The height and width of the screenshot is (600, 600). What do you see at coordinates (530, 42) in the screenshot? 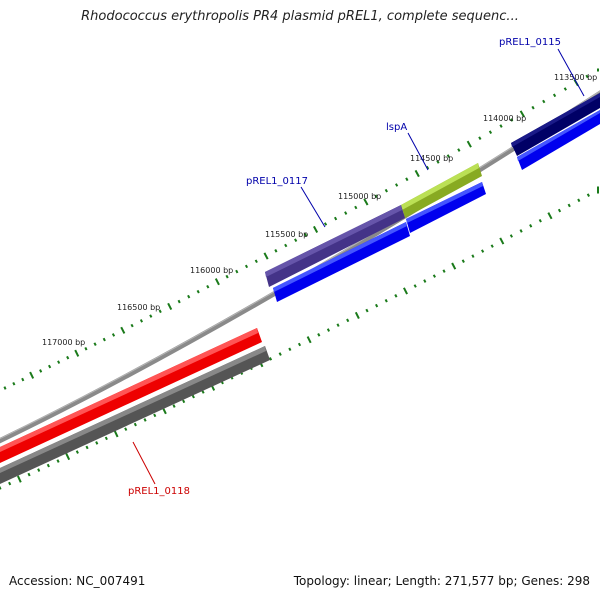
I see `gene-label-pREL1_0115: pREL1_0115` at bounding box center [530, 42].